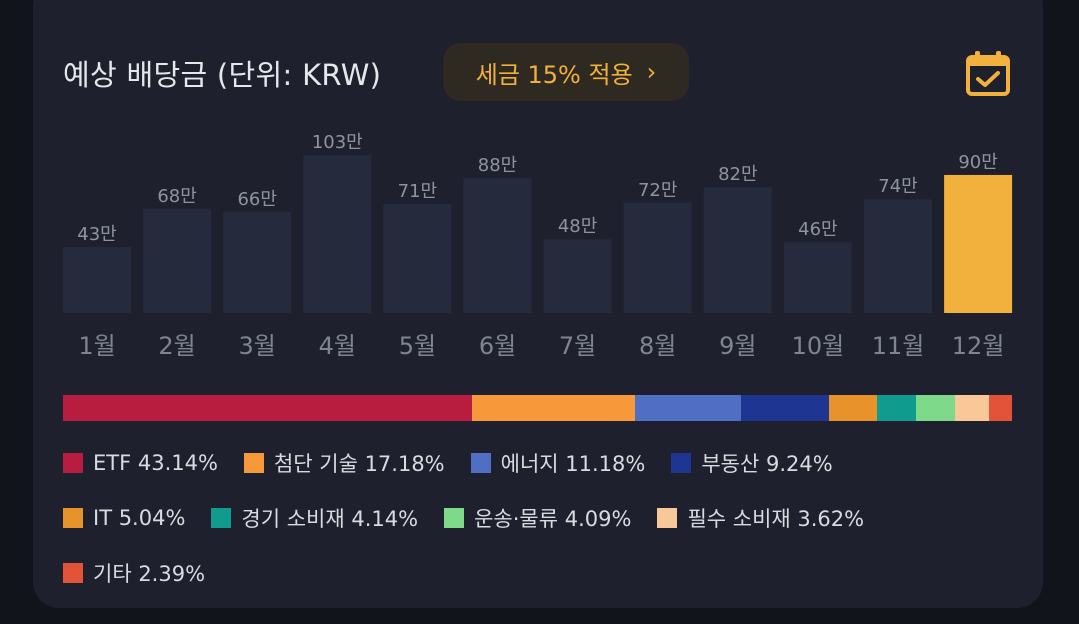 The image size is (1079, 624). What do you see at coordinates (658, 346) in the screenshot?
I see `month-label: 8월` at bounding box center [658, 346].